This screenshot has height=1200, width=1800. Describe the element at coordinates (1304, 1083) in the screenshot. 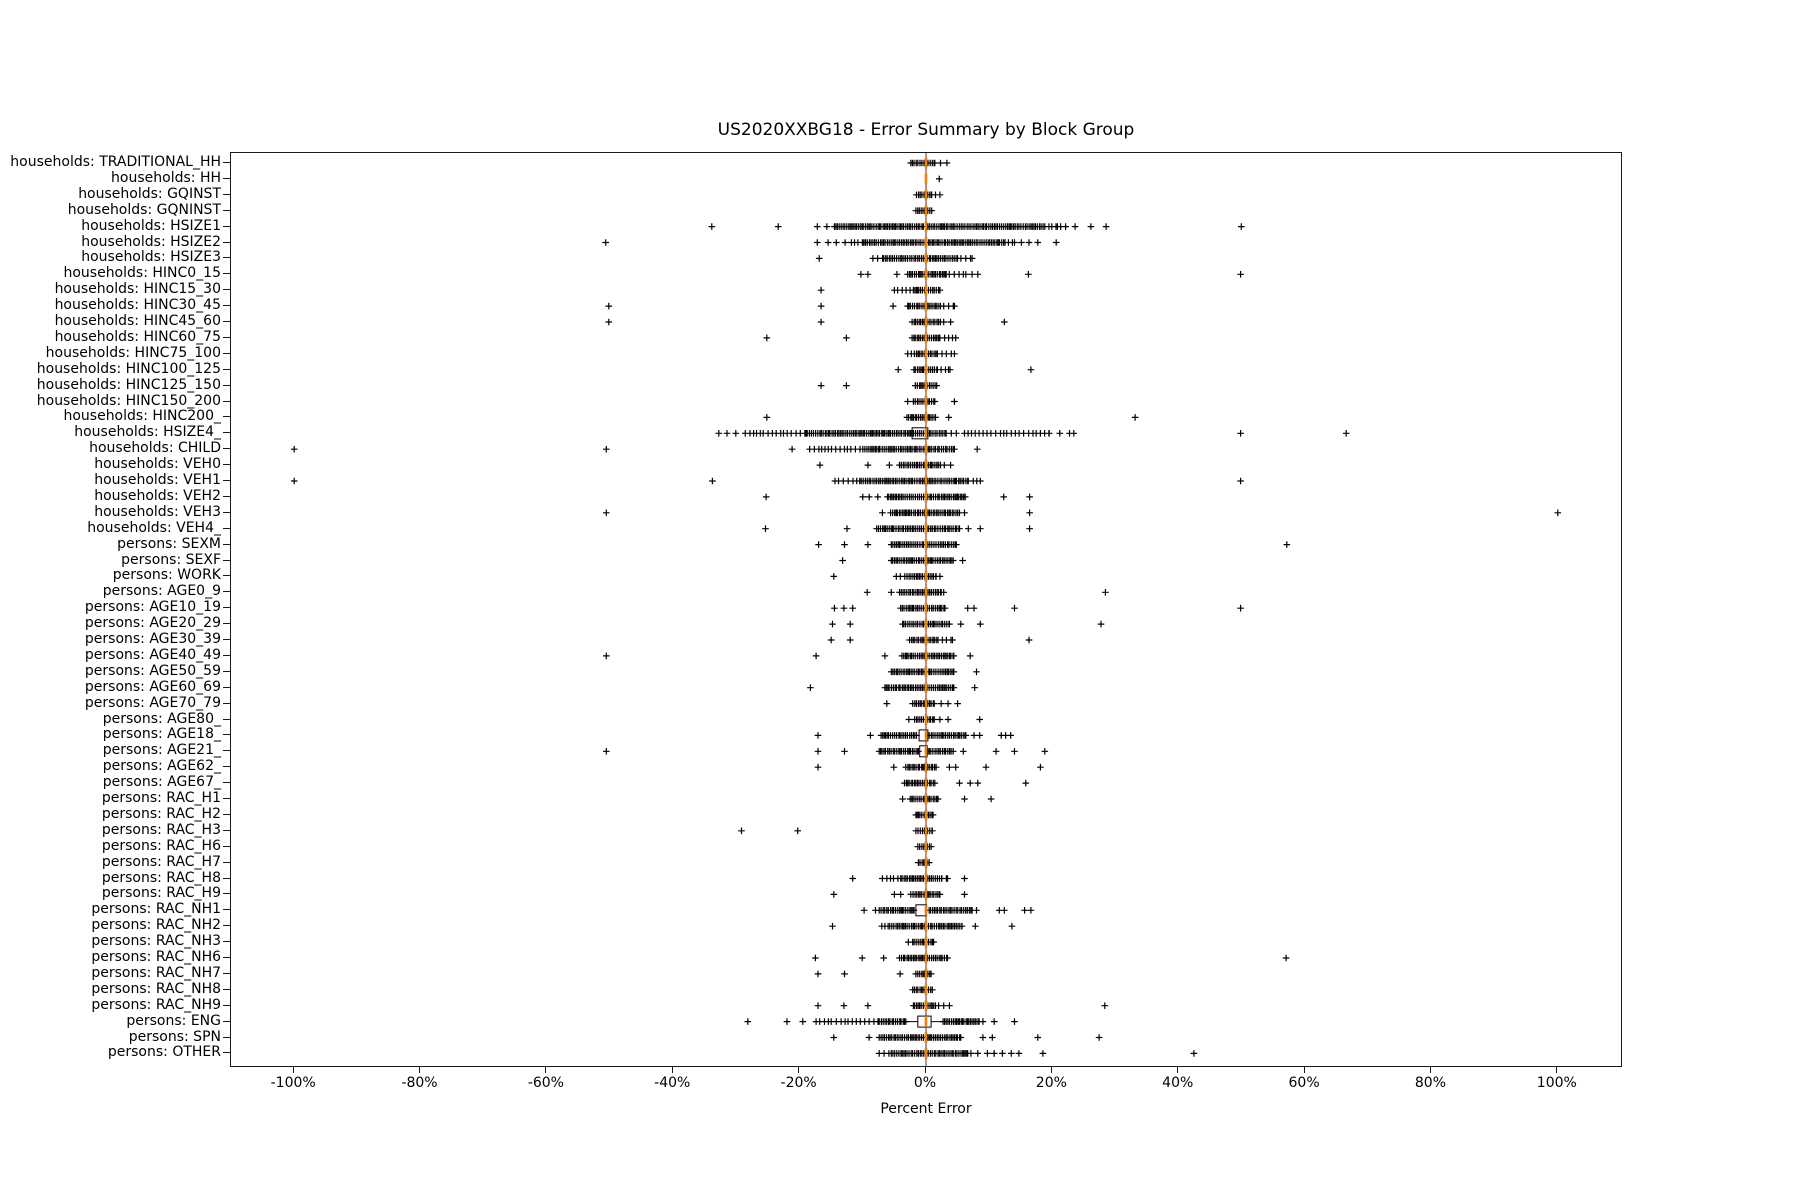

I see `x-tick-label: 60%` at that location.